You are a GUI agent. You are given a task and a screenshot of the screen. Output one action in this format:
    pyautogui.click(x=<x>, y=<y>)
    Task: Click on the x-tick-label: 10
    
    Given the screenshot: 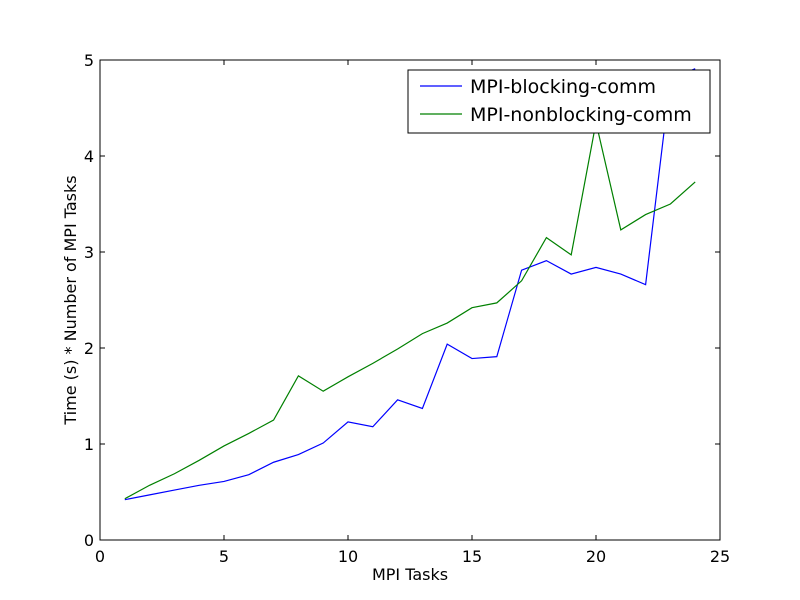 What is the action you would take?
    pyautogui.click(x=348, y=556)
    